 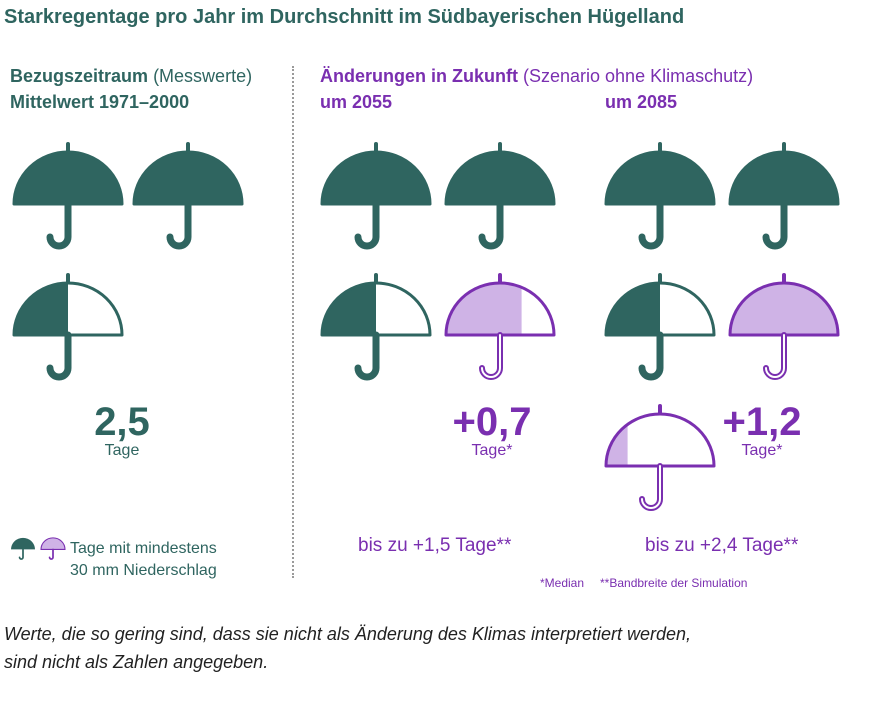 I want to click on change-2055-value: +0,7, so click(x=492, y=422).